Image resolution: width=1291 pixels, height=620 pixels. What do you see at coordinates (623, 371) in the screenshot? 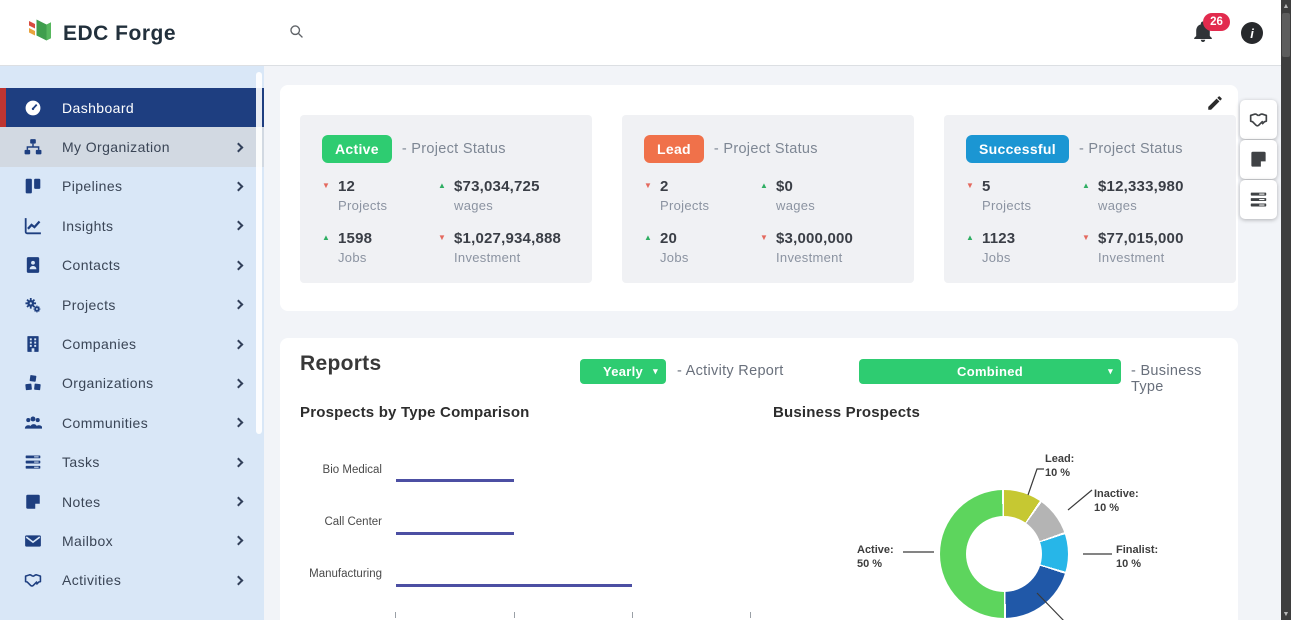
I see `activity-report-select: Yearly ▾` at bounding box center [623, 371].